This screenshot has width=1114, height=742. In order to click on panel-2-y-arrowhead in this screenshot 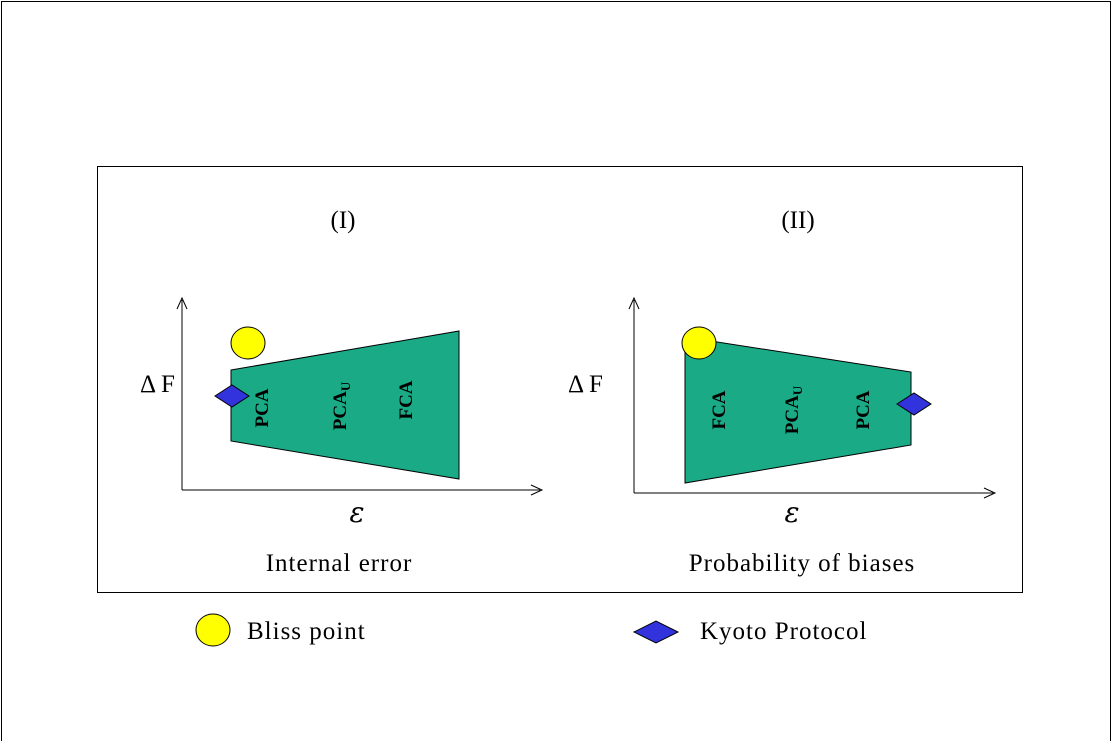, I will do `click(634, 303)`.